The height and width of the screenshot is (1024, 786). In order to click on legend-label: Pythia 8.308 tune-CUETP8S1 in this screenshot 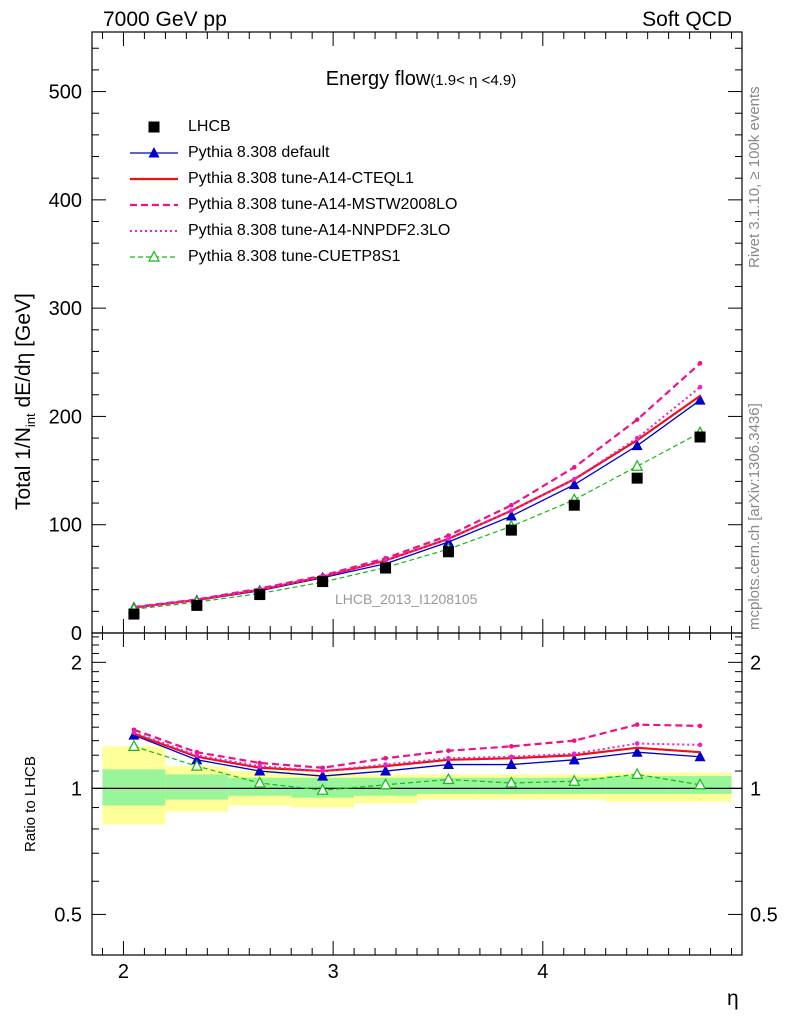, I will do `click(294, 256)`.